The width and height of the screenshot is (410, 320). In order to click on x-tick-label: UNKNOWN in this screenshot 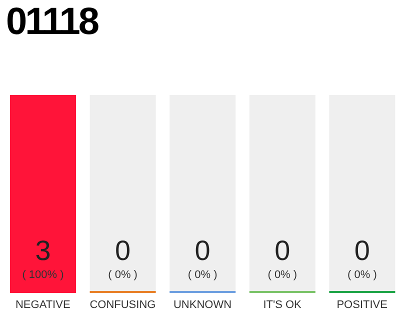, I will do `click(202, 304)`.